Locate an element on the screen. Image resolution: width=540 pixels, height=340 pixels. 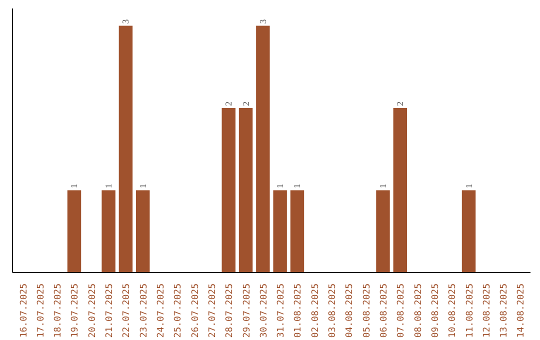
x-tick-label: 24.07.2025 is located at coordinates (161, 310).